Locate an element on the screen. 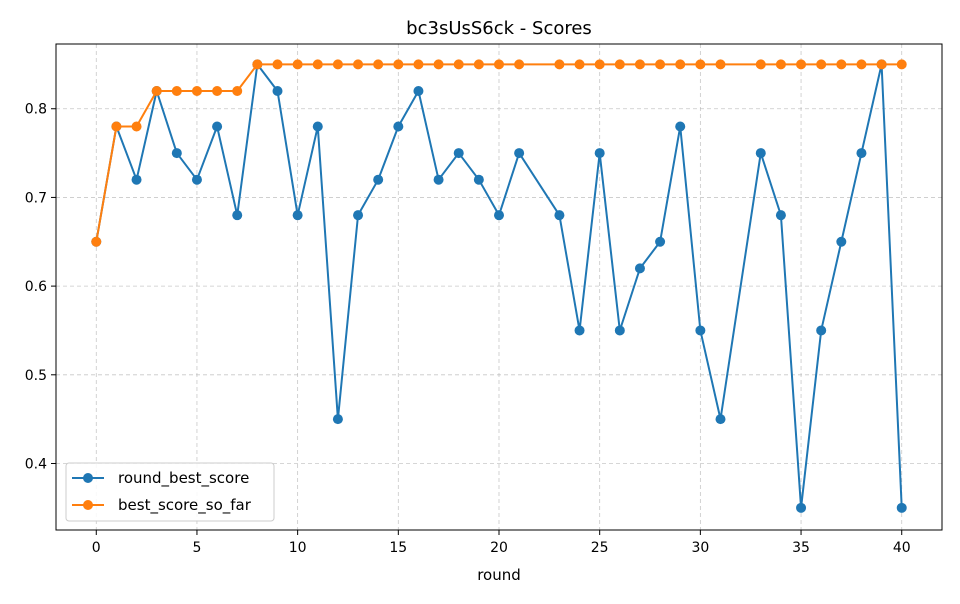  legend-label-round_best_score: round_best_score is located at coordinates (183, 478).